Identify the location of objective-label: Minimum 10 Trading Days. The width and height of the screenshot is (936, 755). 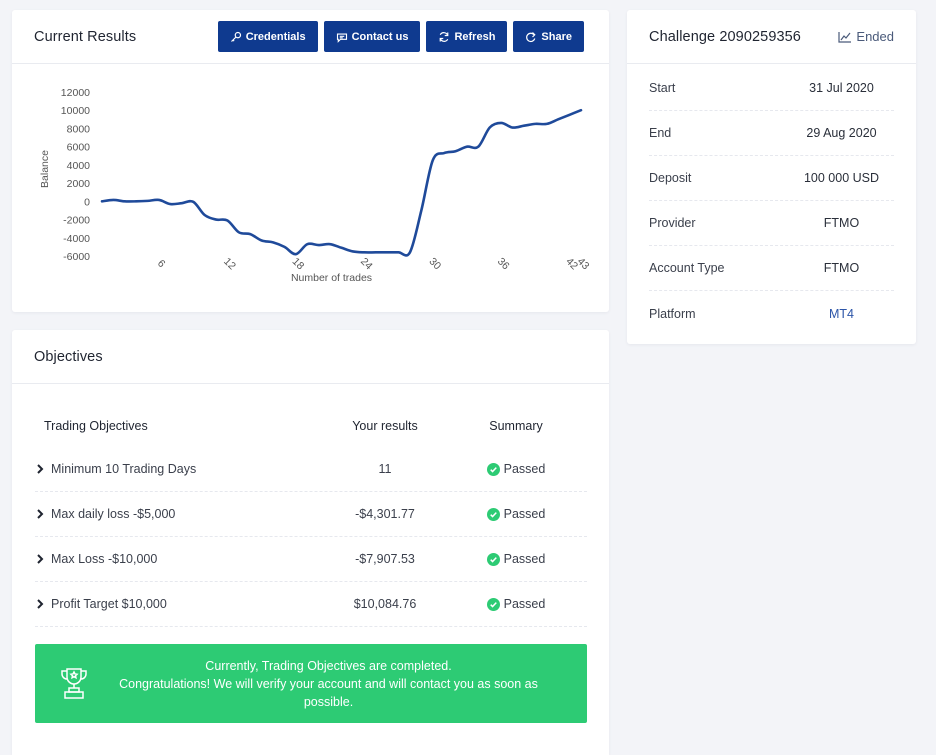
(124, 469).